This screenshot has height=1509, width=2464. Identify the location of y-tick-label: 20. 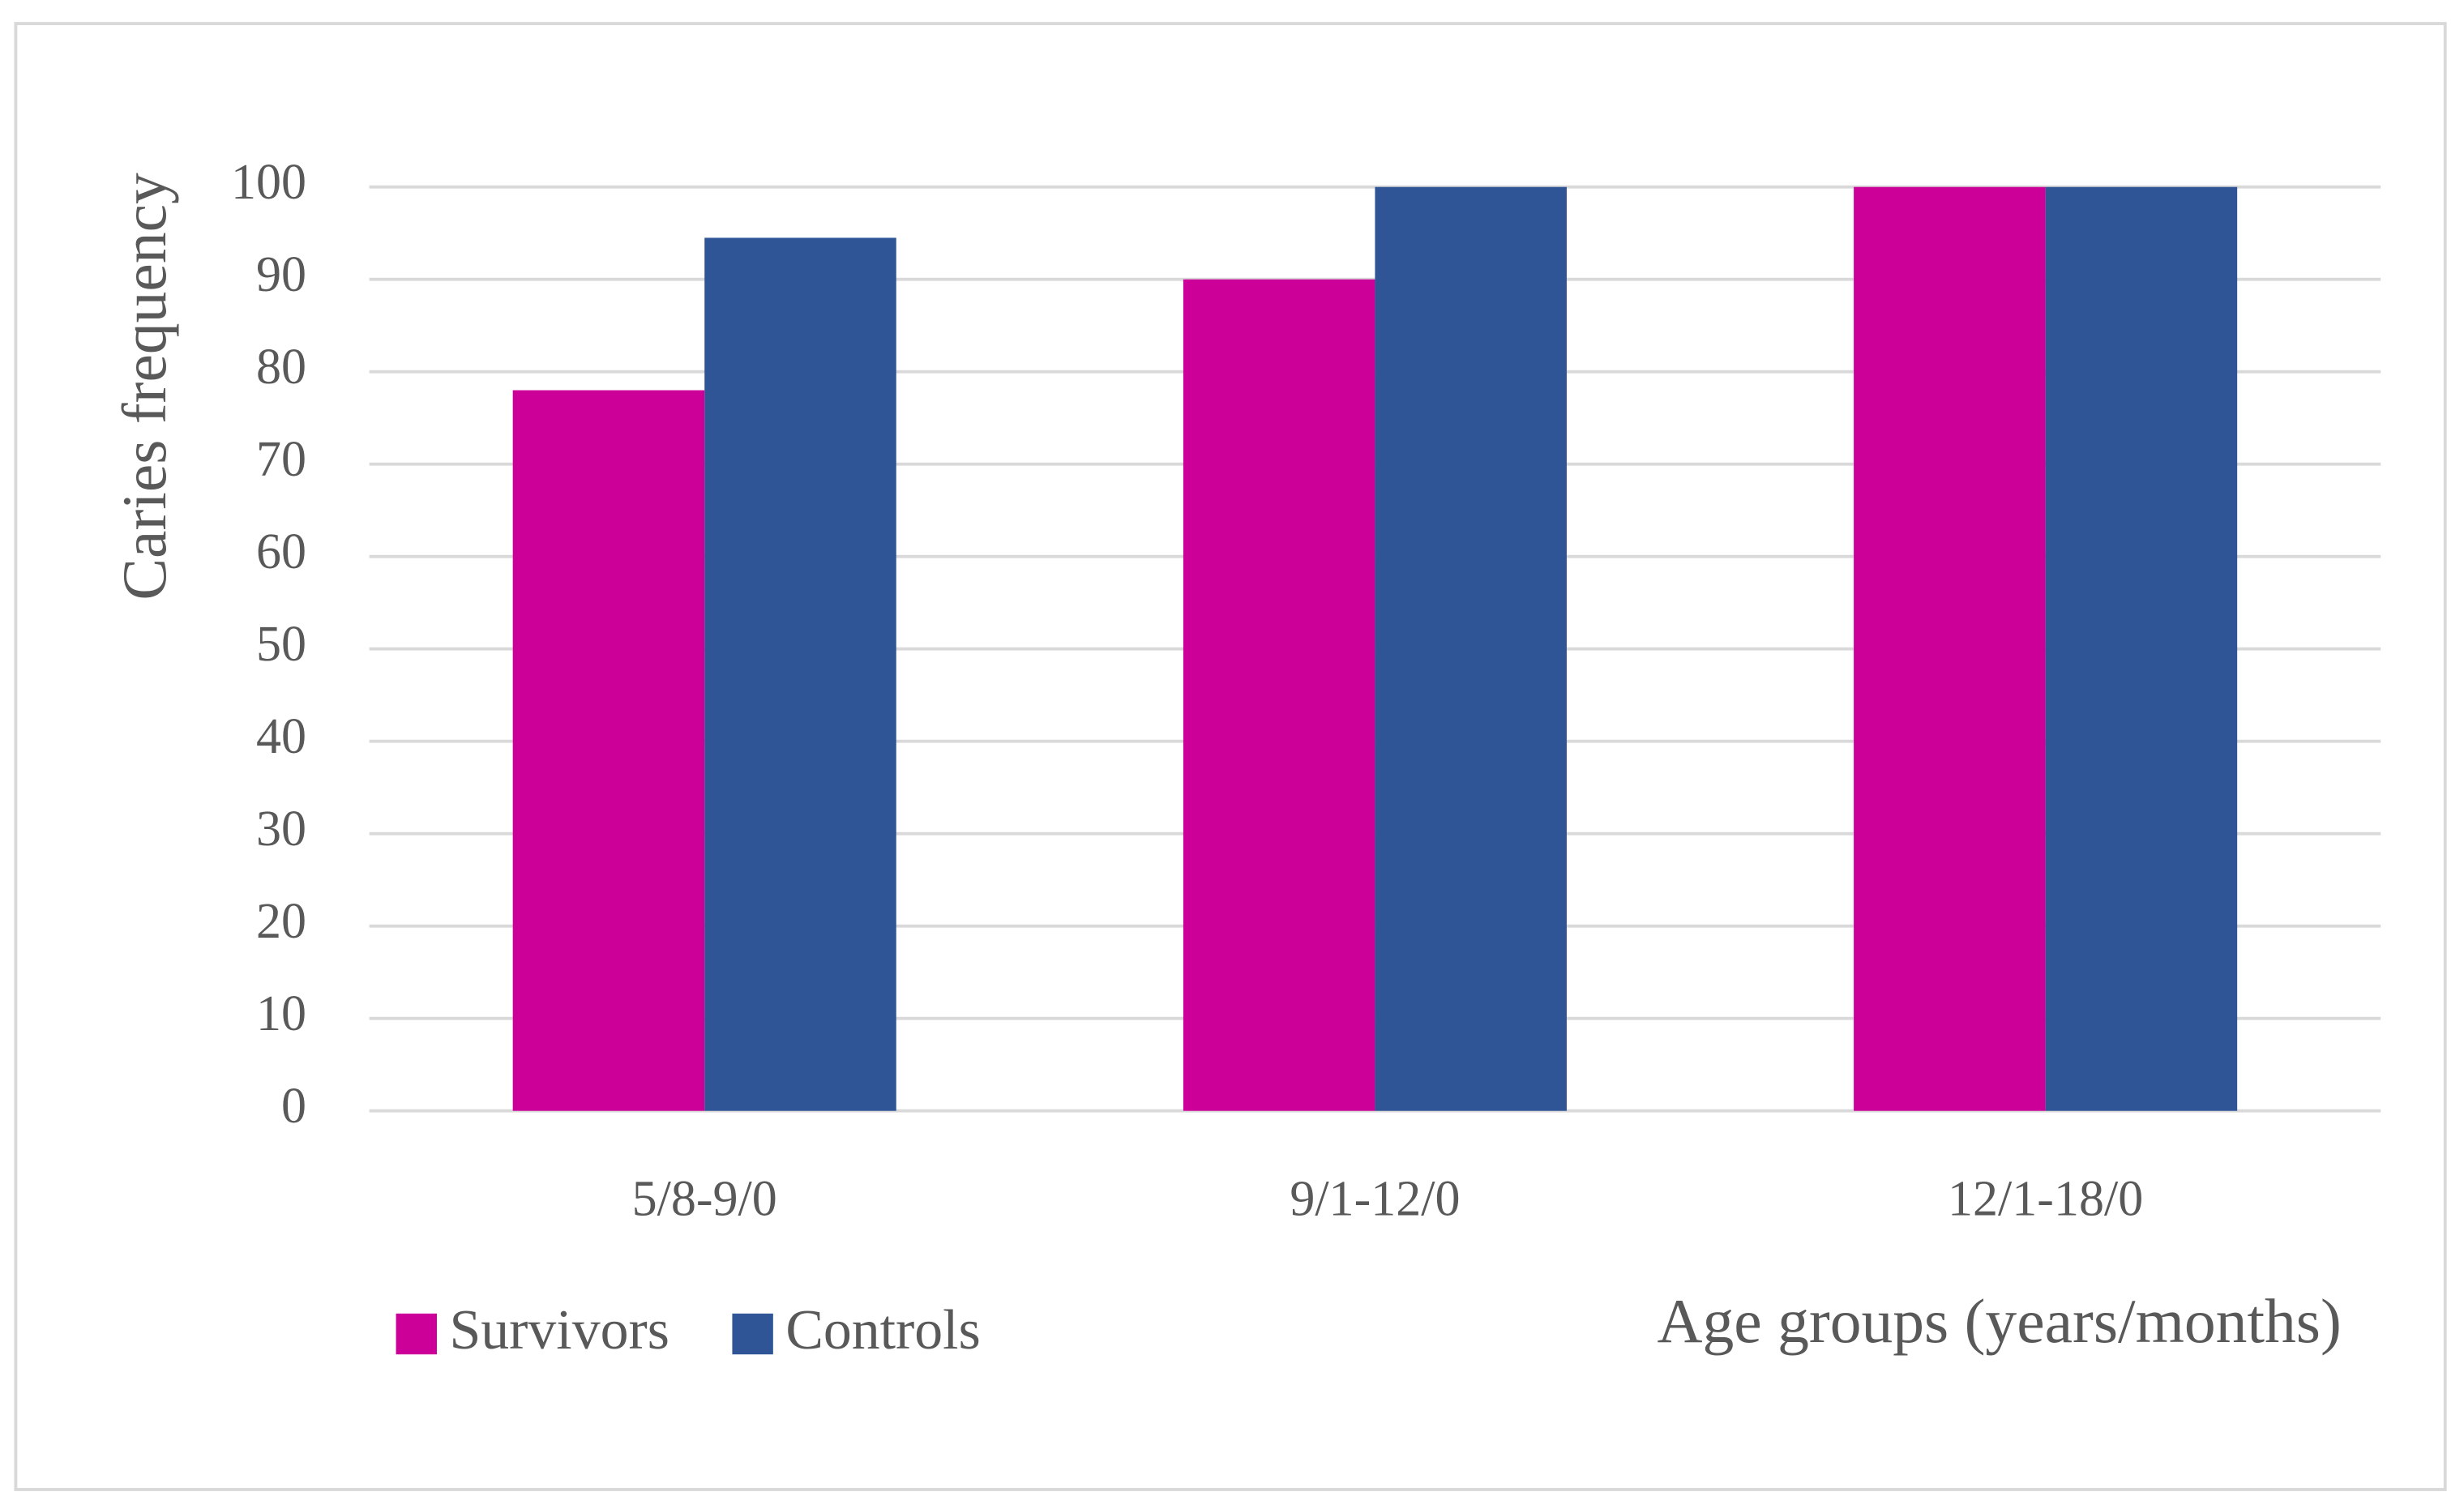
(281, 921).